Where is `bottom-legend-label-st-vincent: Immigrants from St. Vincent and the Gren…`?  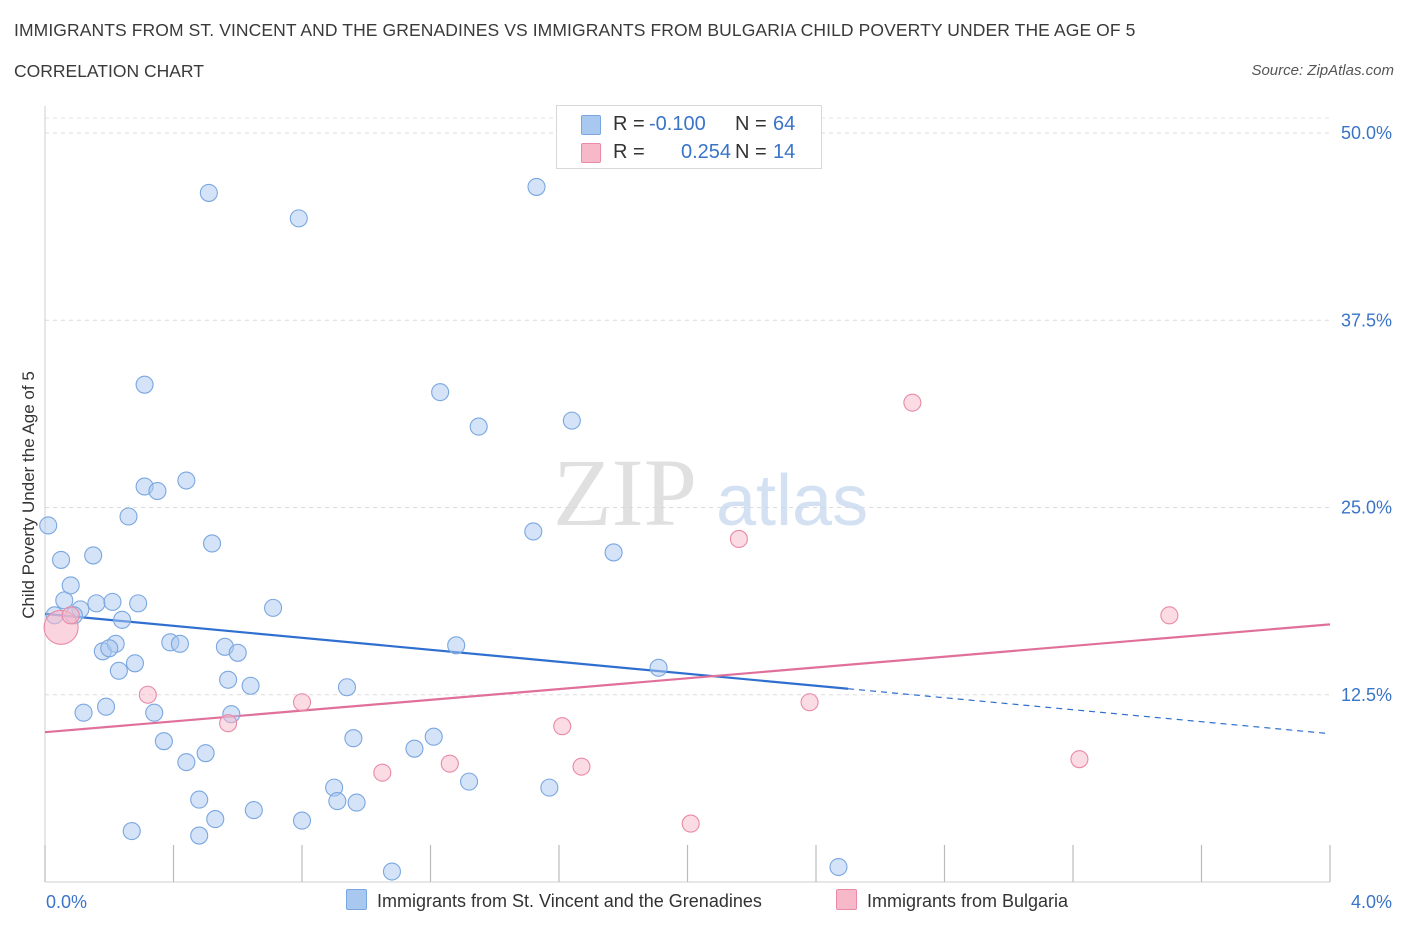
bottom-legend-label-st-vincent: Immigrants from St. Vincent and the Gren… is located at coordinates (569, 901).